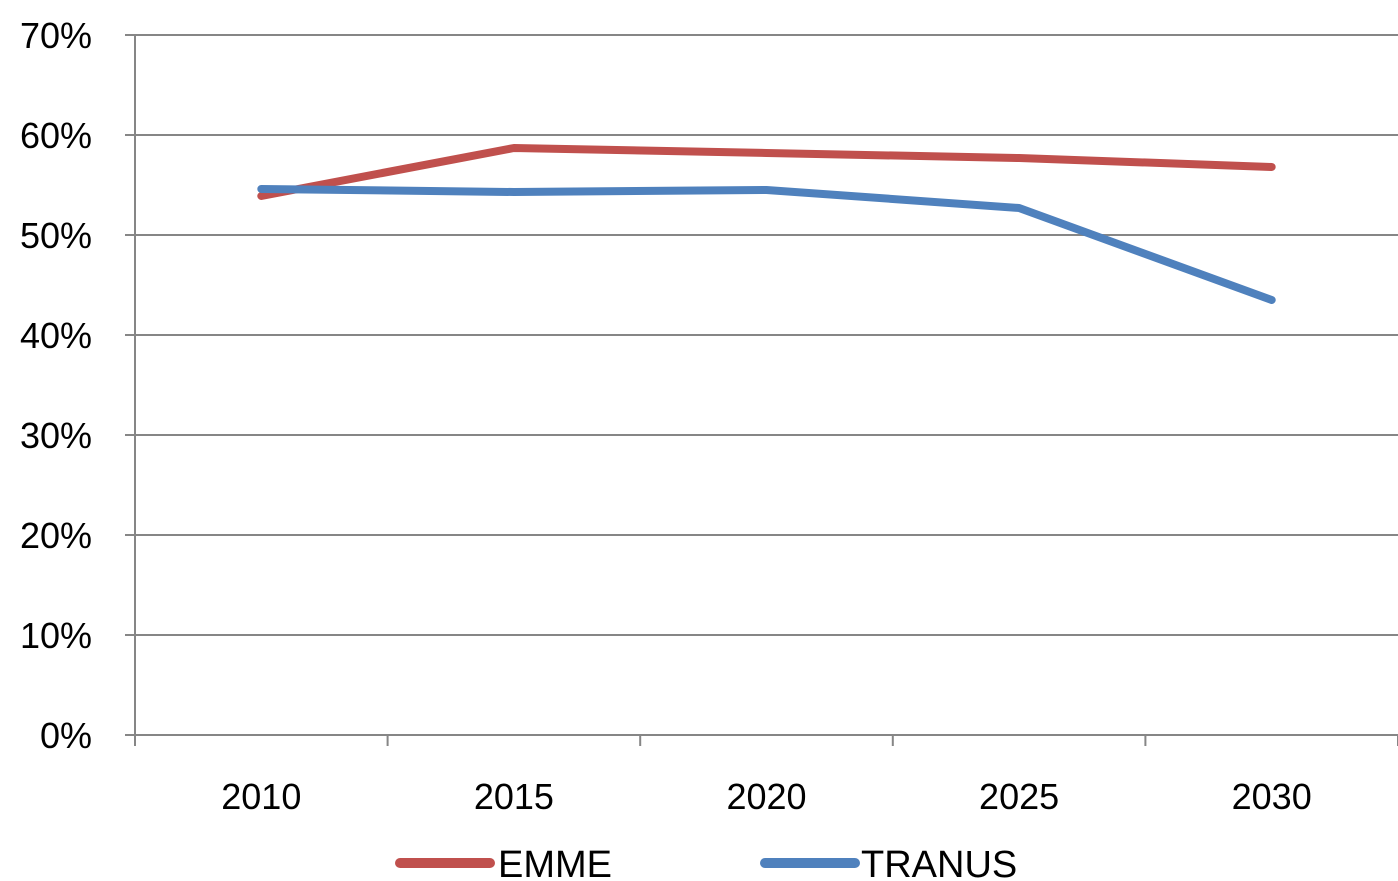 This screenshot has height=881, width=1398. I want to click on y-tick-label: 70%, so click(56, 35).